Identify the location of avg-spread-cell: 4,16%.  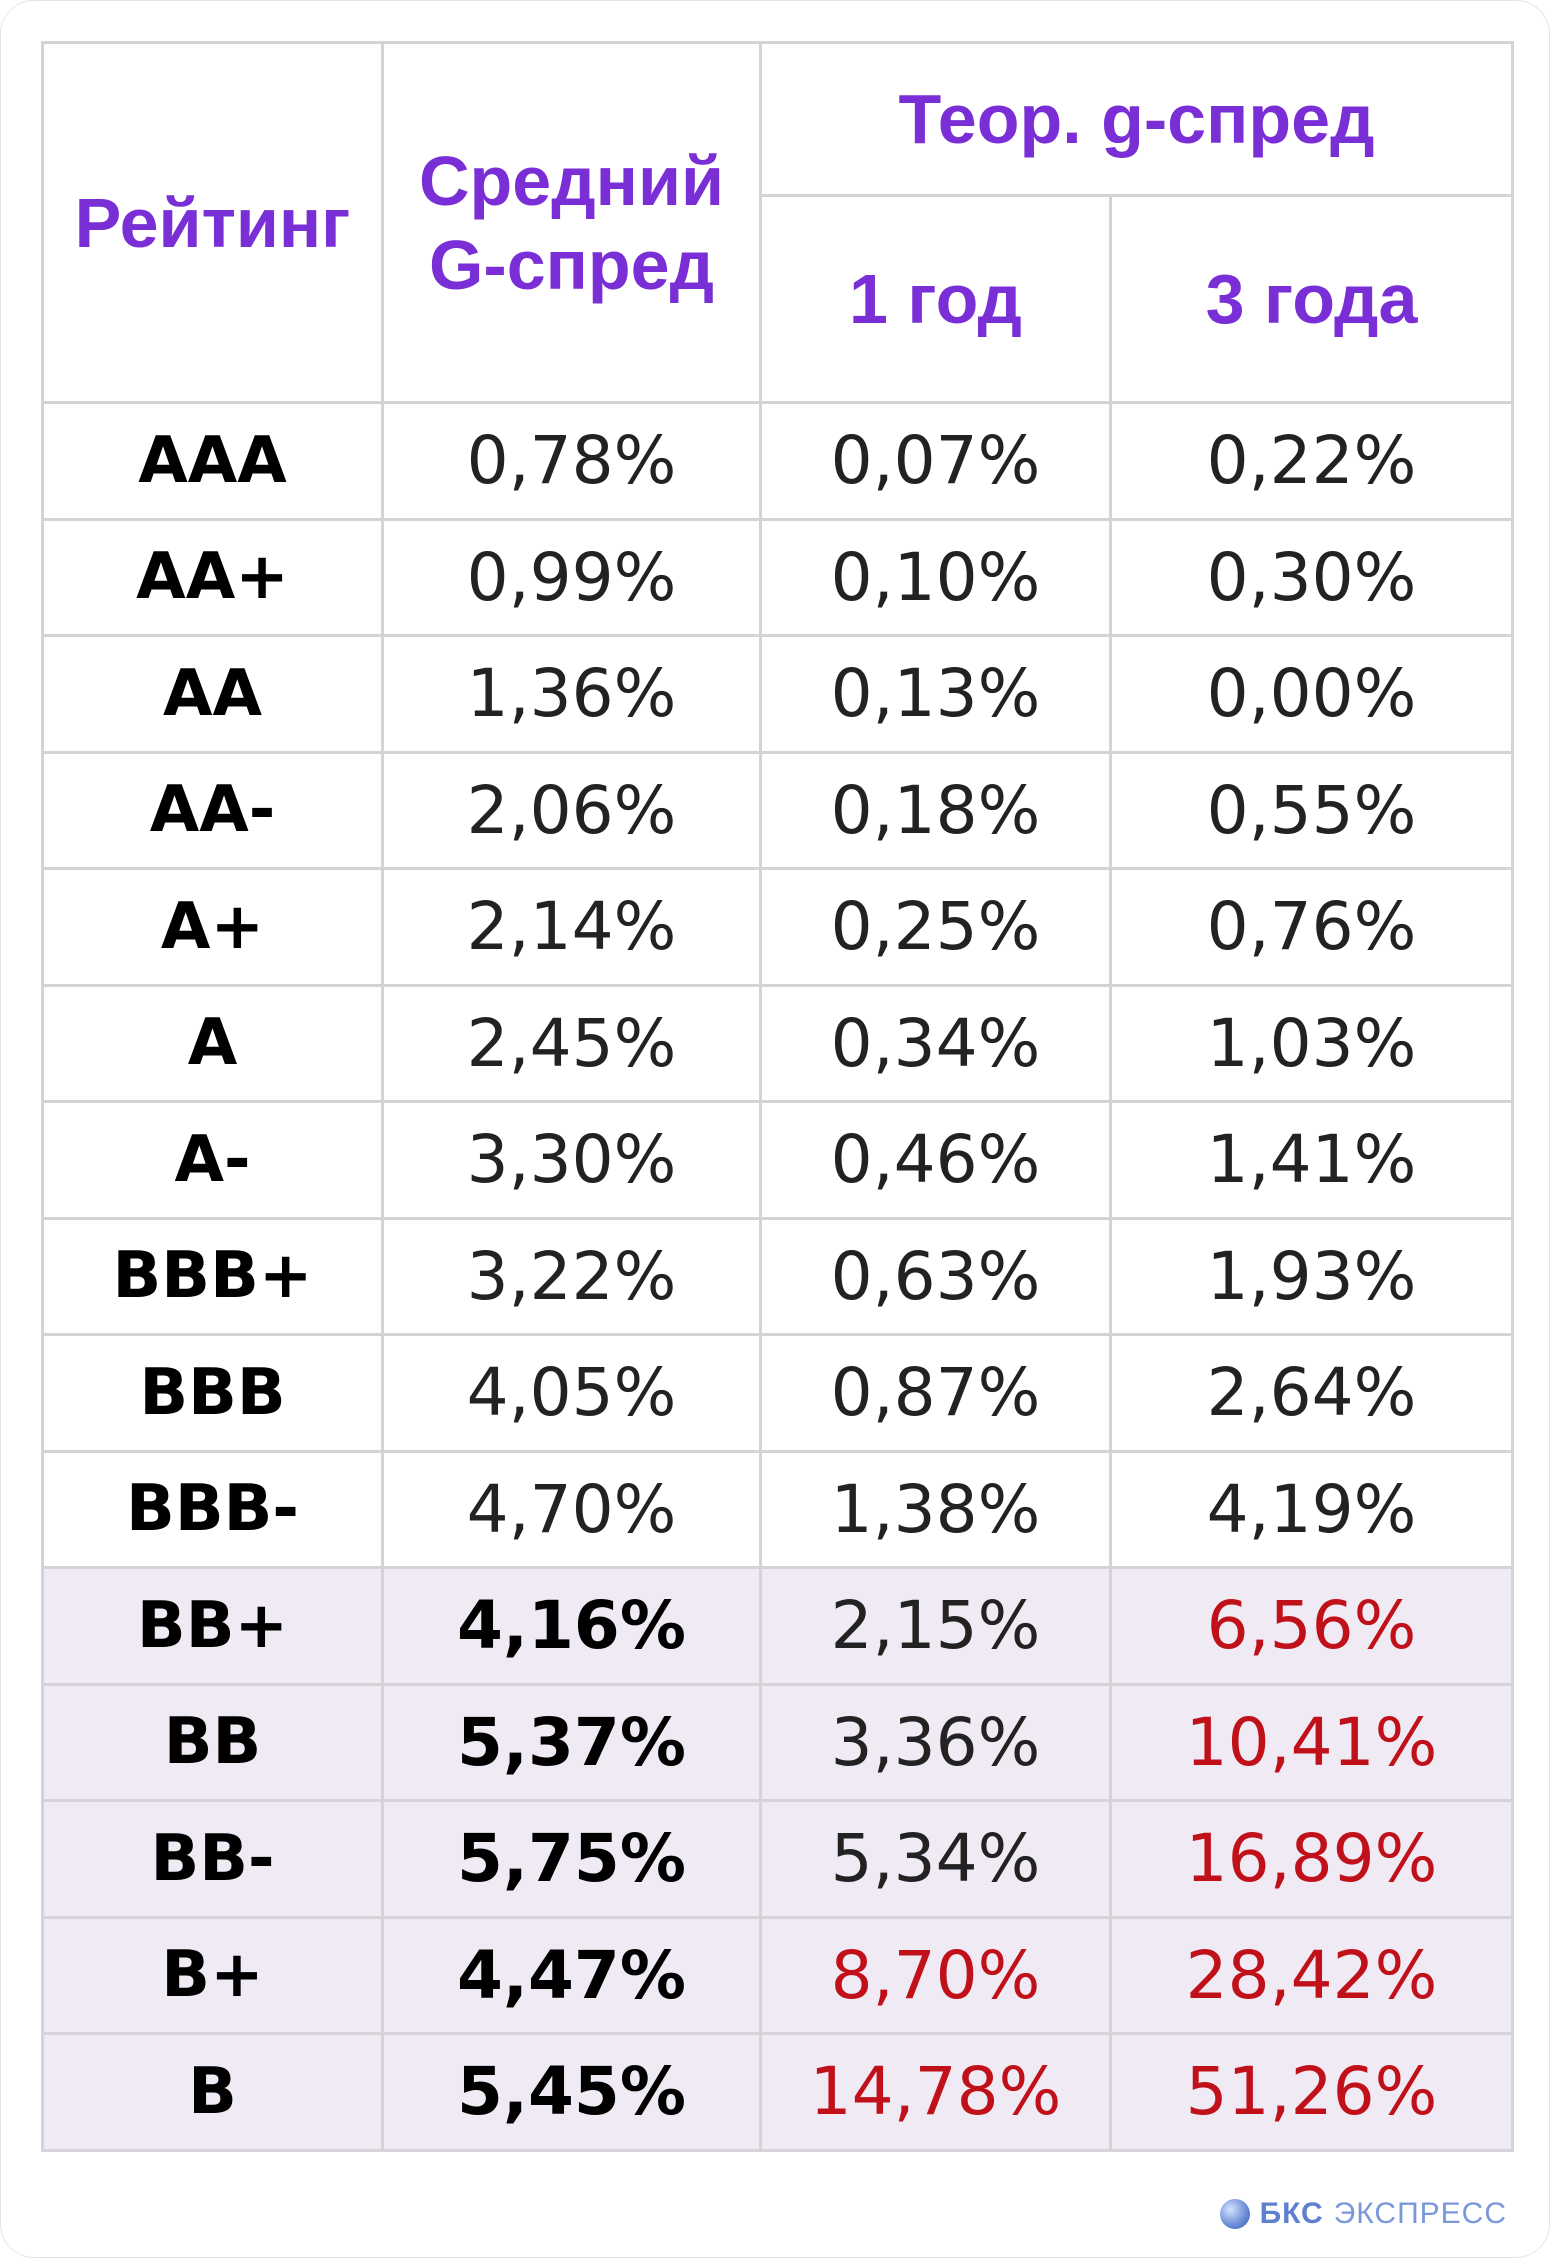
(571, 1626).